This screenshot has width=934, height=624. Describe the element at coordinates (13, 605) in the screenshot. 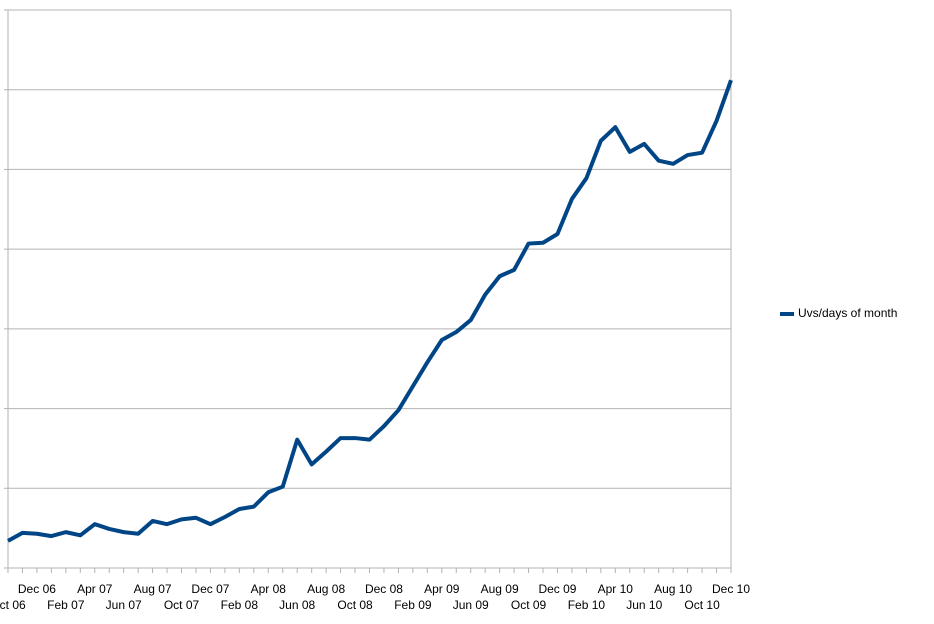

I see `x-tick-label: Oct 06` at that location.